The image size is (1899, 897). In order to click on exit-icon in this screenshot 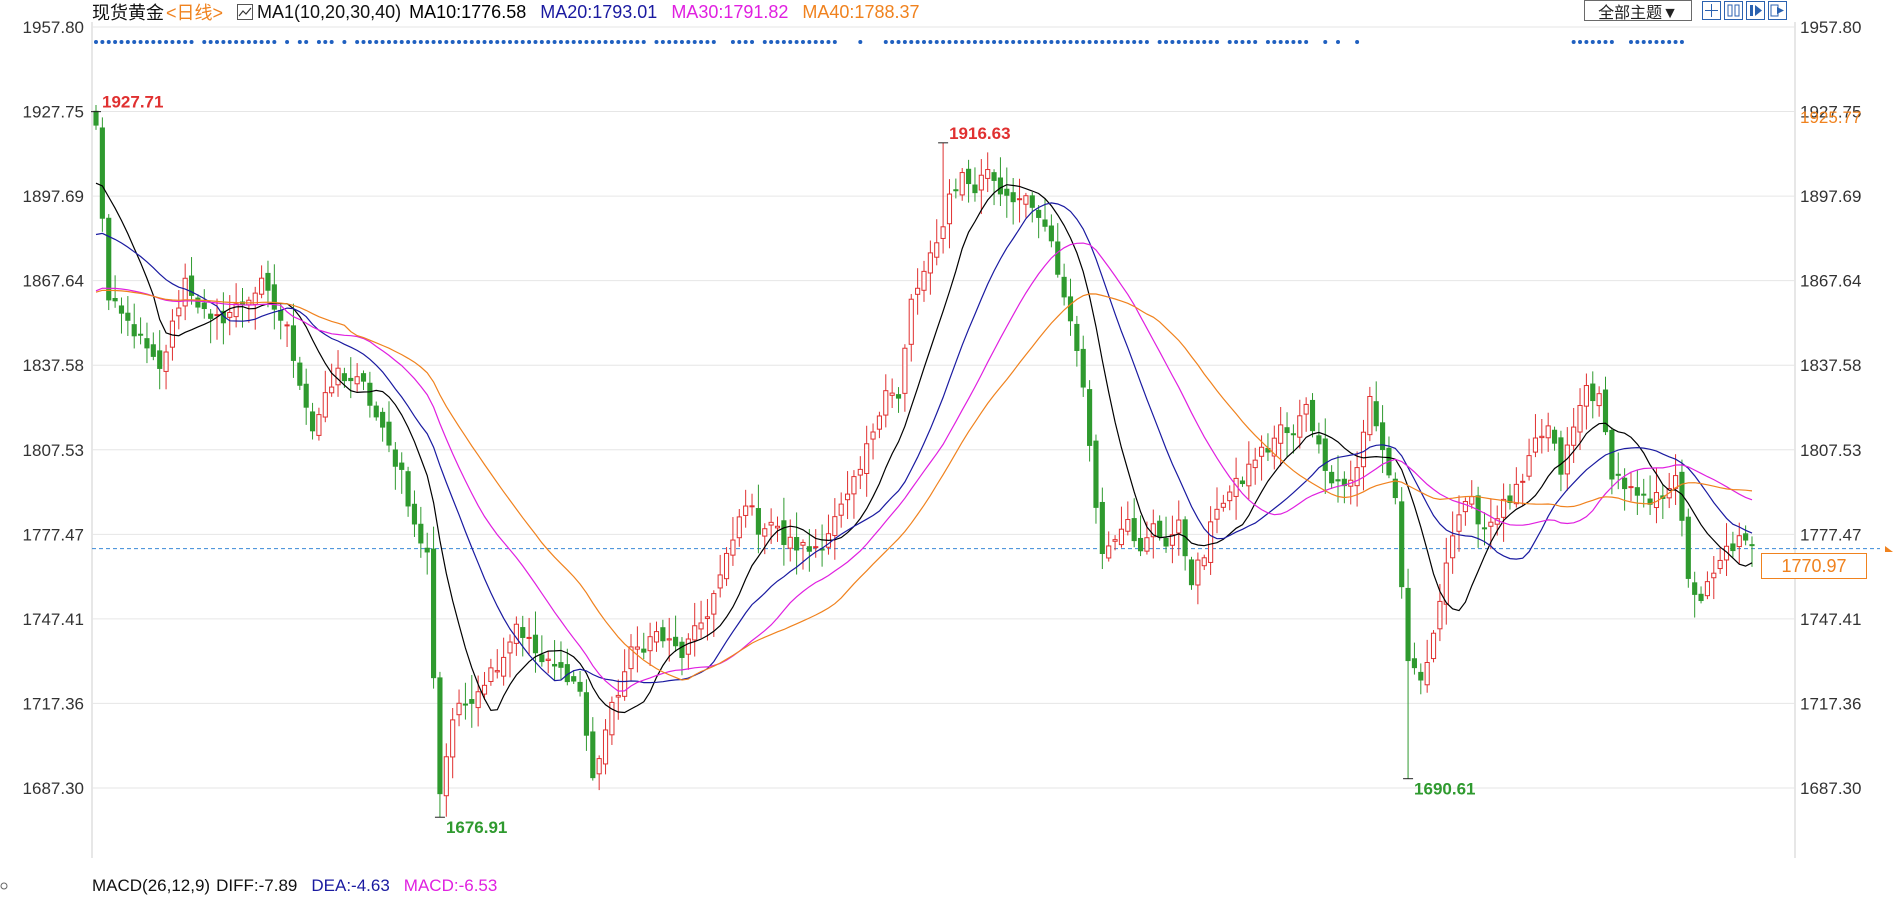, I will do `click(1777, 10)`.